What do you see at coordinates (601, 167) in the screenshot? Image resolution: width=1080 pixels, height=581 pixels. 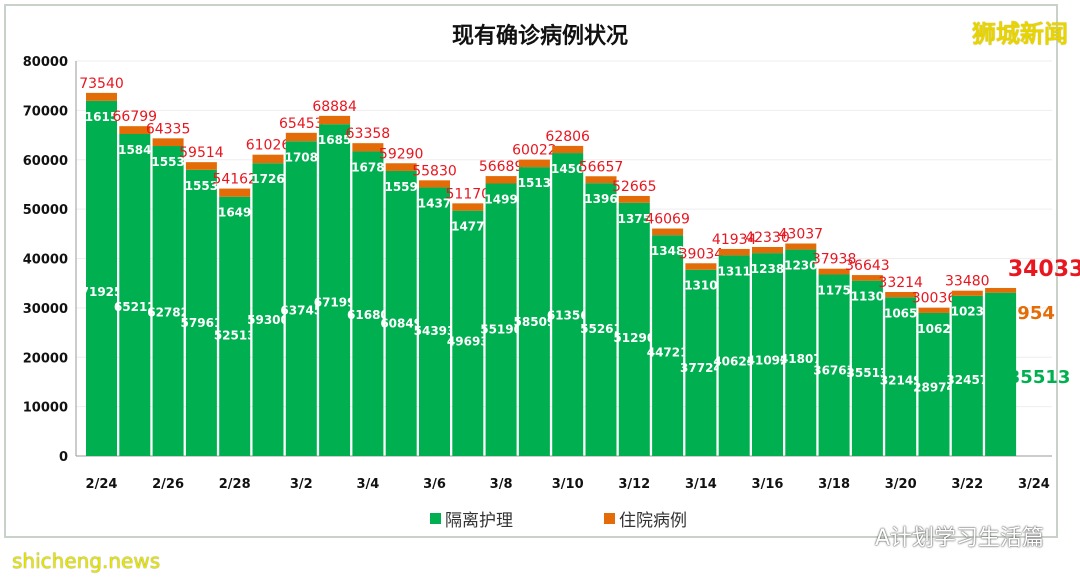 I see `total-data-label: 56657` at bounding box center [601, 167].